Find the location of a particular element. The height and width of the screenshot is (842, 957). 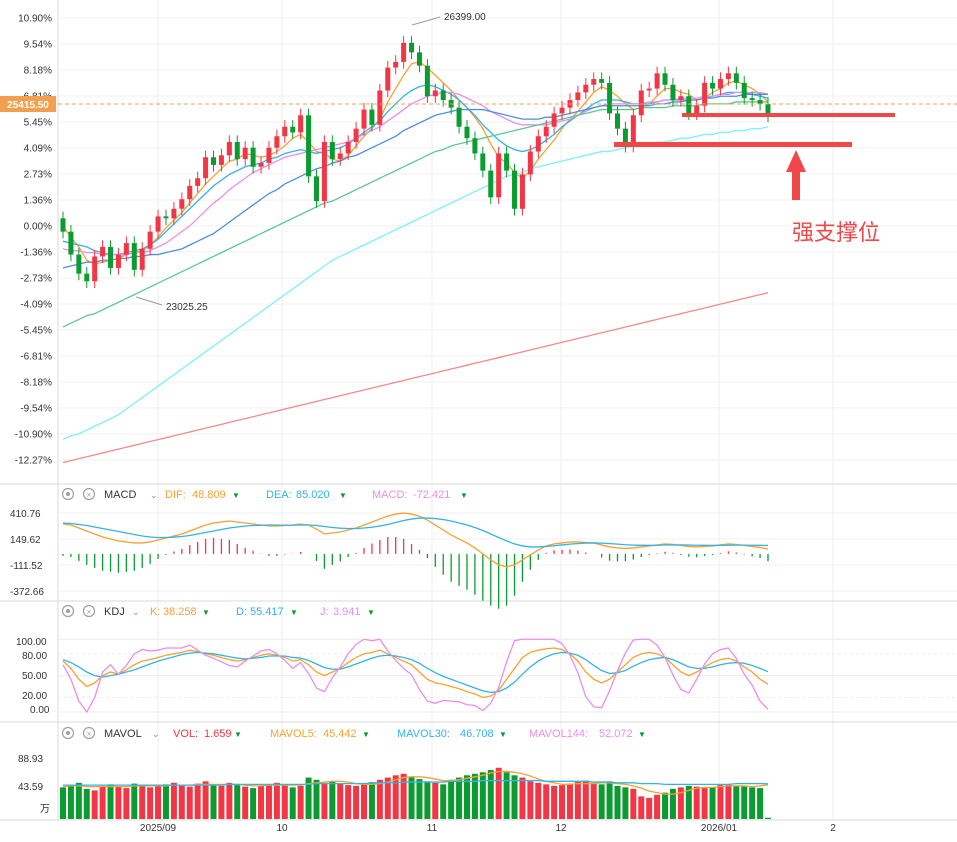

price-y-tick: 9.54% is located at coordinates (38, 44).